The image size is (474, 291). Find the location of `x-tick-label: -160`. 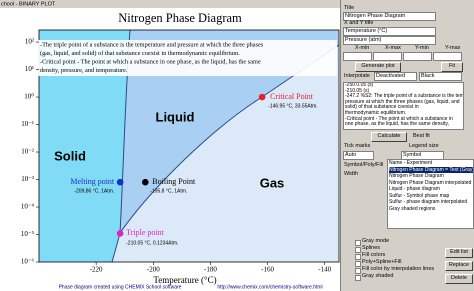

x-tick-label: -160 is located at coordinates (267, 270).